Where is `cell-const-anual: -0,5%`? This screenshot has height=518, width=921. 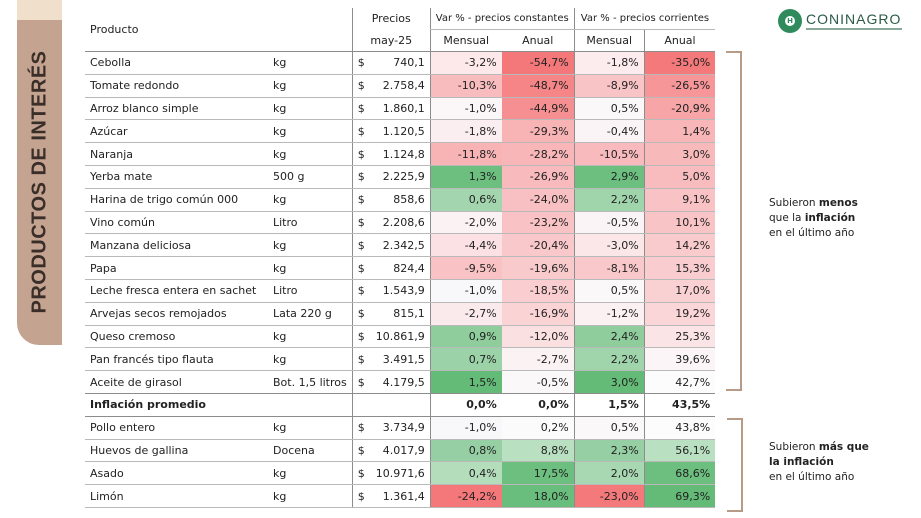
cell-const-anual: -0,5% is located at coordinates (538, 382).